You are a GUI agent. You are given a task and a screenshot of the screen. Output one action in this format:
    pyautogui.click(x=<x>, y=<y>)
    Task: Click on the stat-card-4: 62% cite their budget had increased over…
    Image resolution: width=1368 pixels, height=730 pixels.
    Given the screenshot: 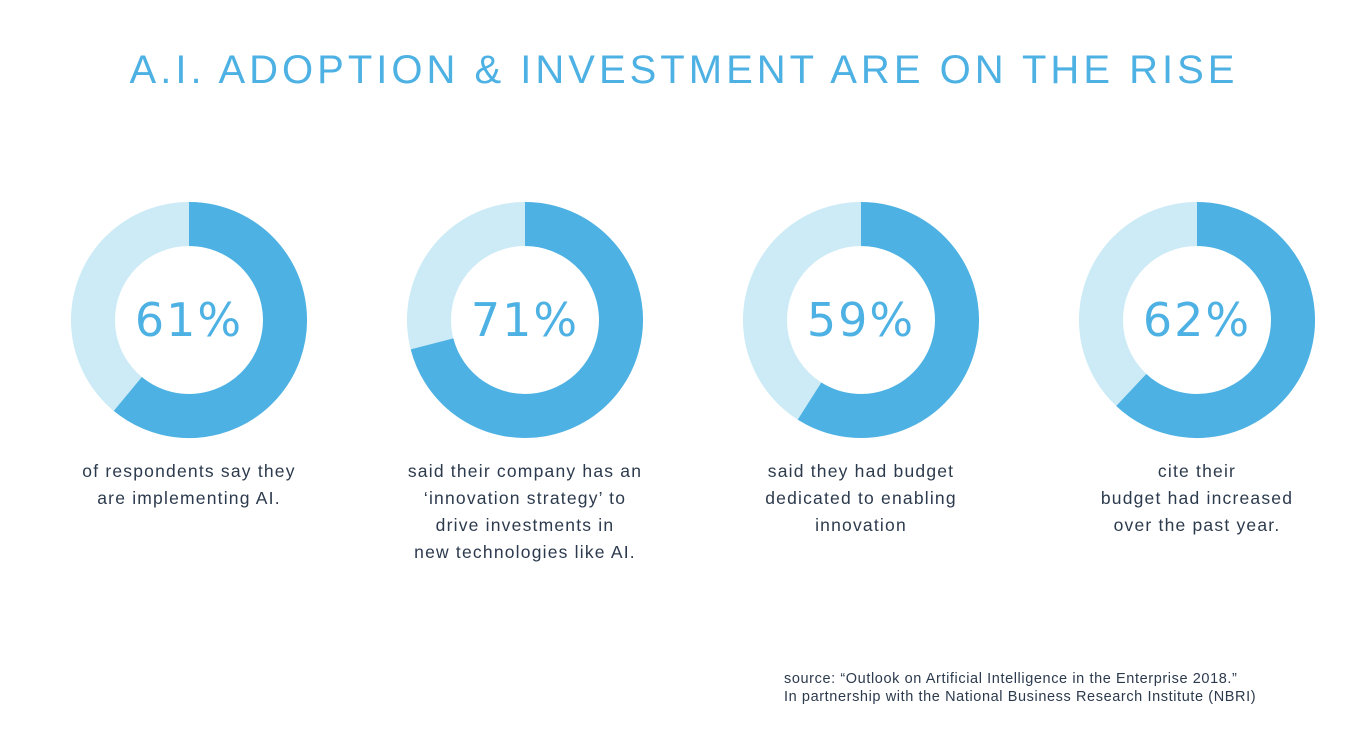 What is the action you would take?
    pyautogui.click(x=1197, y=369)
    